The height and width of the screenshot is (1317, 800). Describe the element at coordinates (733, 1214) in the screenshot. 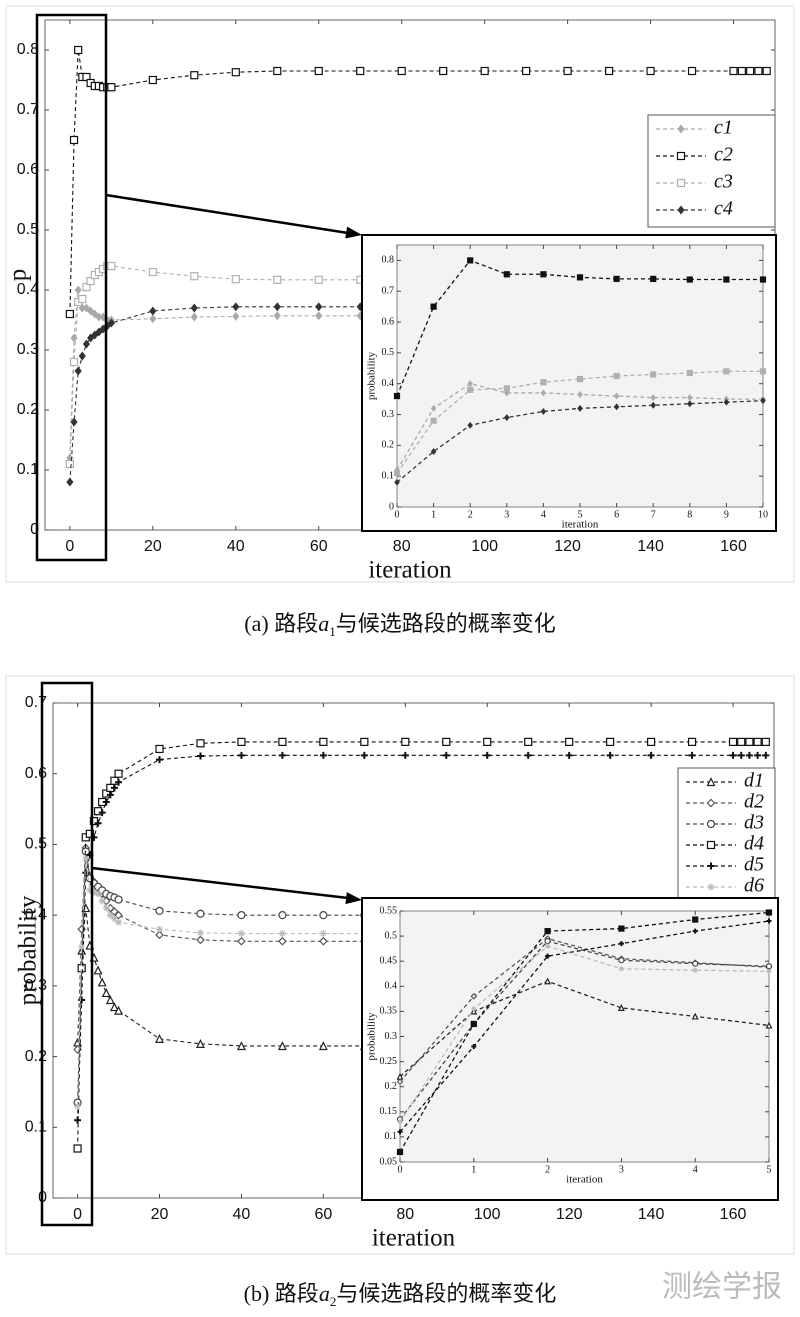

I see `x-tick-label: 160` at that location.